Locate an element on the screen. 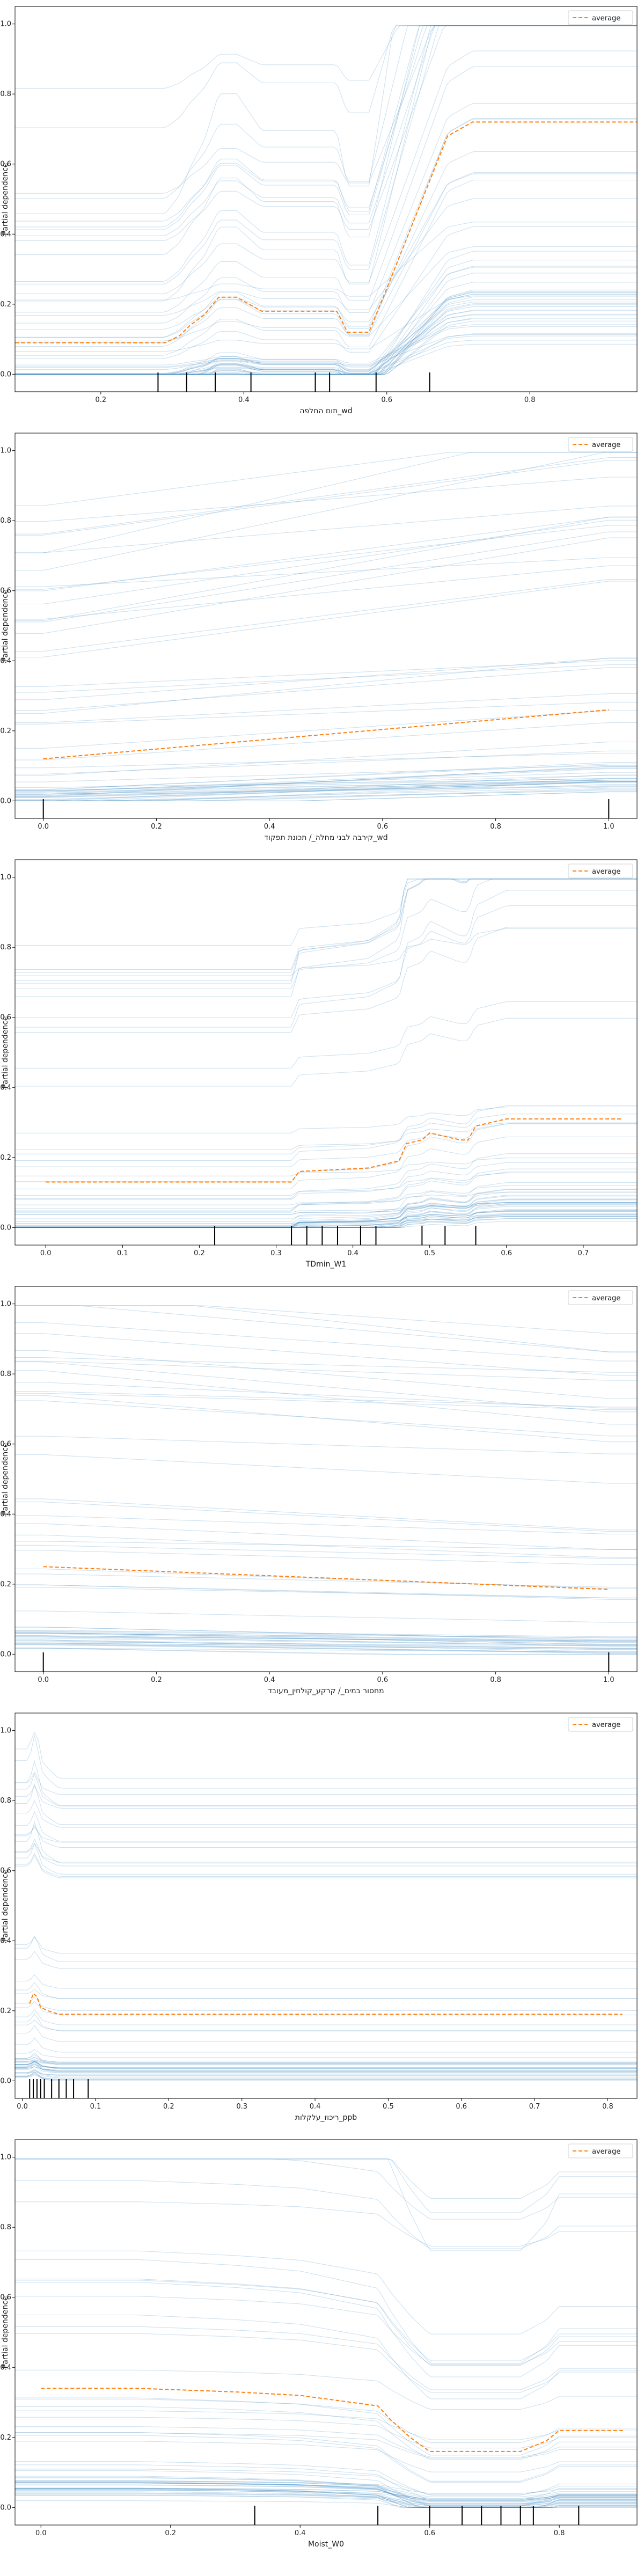 The width and height of the screenshot is (644, 2576). legend: average is located at coordinates (600, 871).